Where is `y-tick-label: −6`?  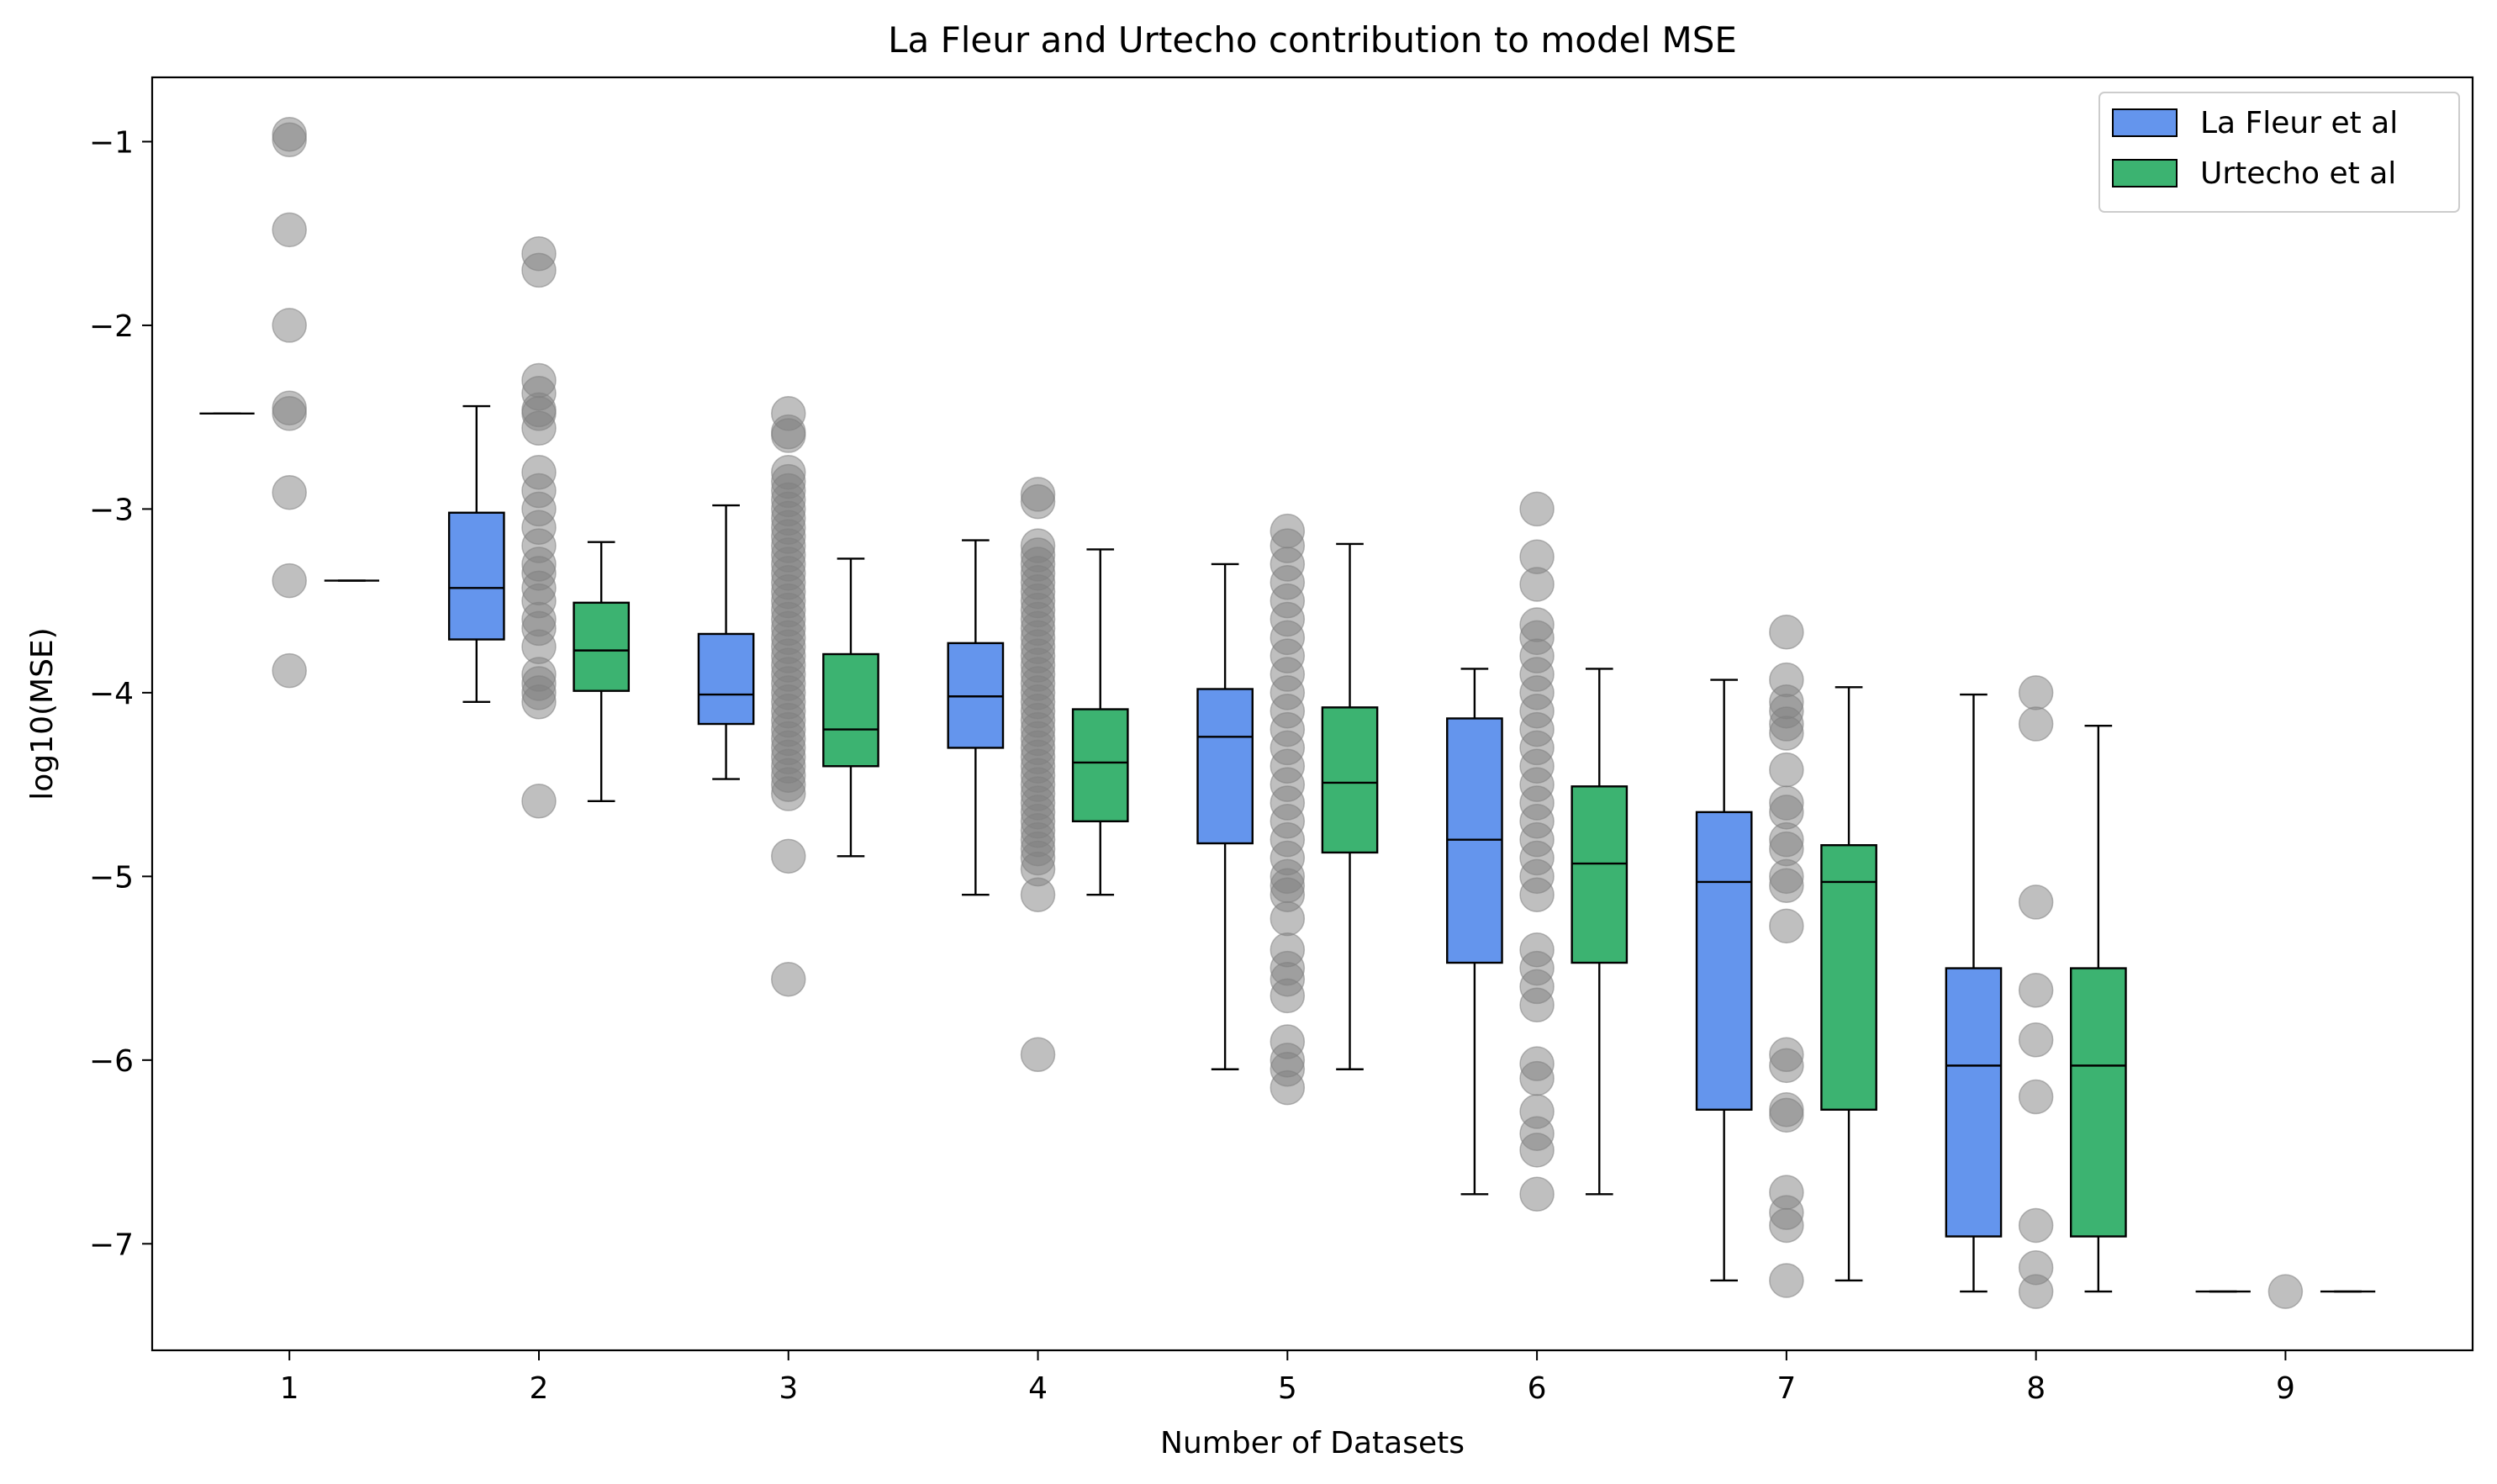
y-tick-label: −6 is located at coordinates (111, 1061).